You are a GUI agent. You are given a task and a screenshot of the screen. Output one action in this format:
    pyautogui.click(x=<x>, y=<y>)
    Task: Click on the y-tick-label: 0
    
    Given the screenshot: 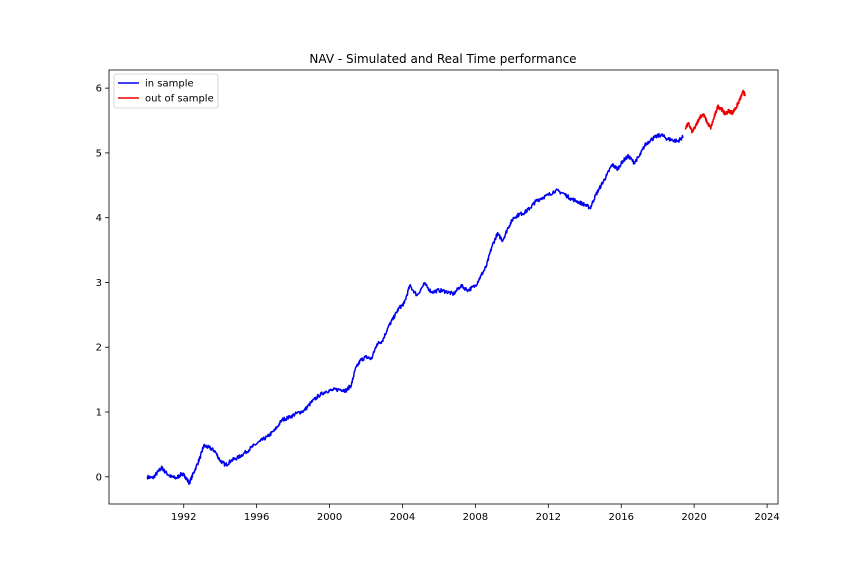 What is the action you would take?
    pyautogui.click(x=99, y=477)
    